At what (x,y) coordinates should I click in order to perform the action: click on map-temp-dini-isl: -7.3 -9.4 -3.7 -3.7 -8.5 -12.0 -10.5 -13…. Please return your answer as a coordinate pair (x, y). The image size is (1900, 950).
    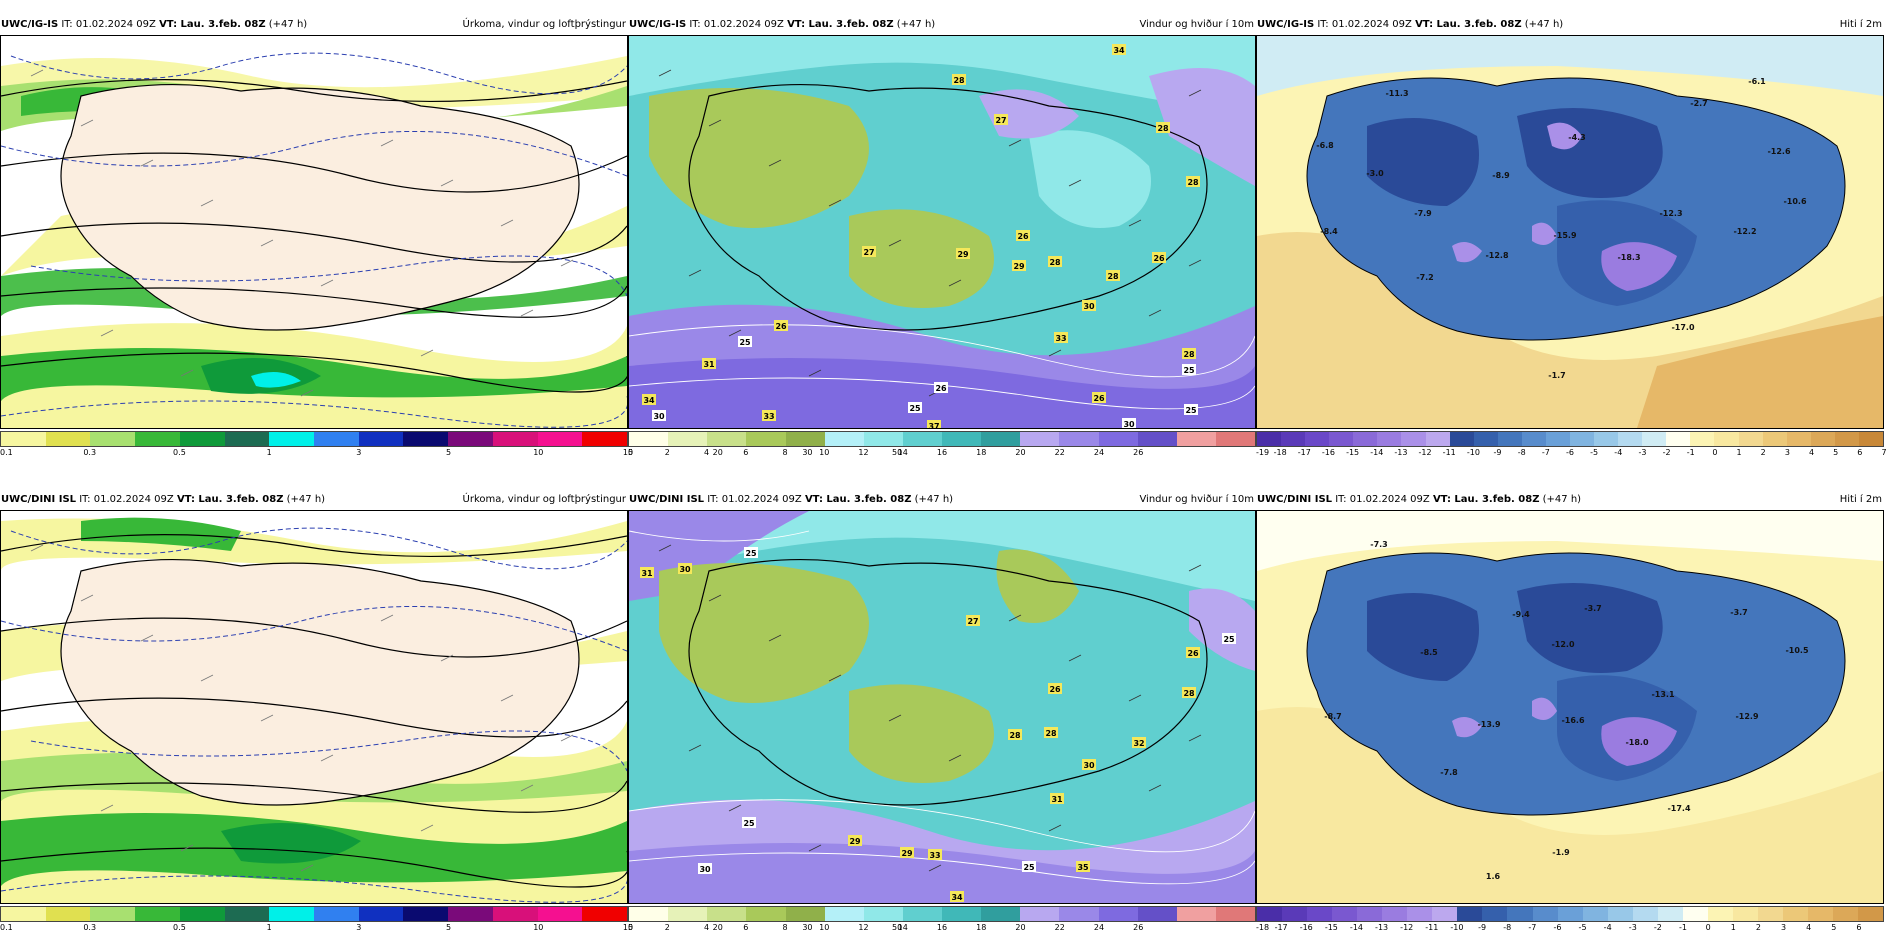
    Looking at the image, I should click on (1570, 707).